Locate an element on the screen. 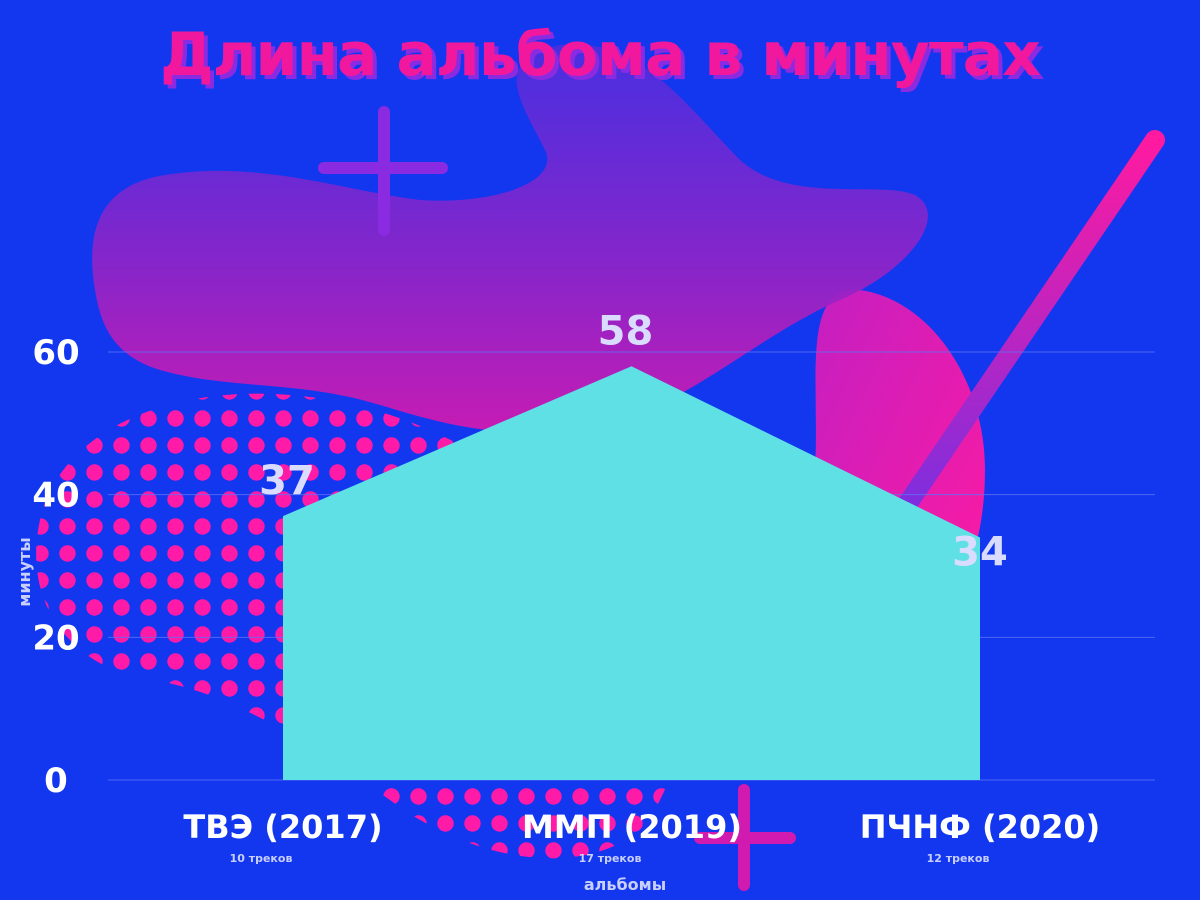 This screenshot has height=900, width=1200. data-label: 34 is located at coordinates (980, 552).